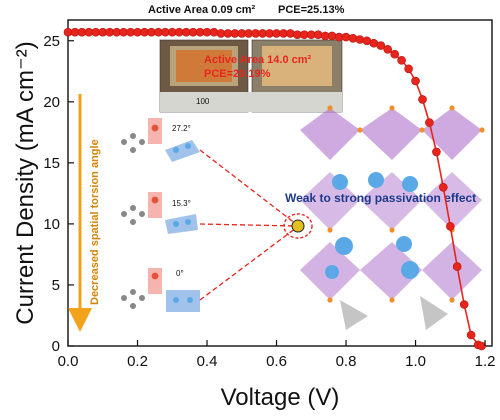 The width and height of the screenshot is (500, 420). I want to click on passivation-label: Weak to strong passivation effect, so click(380, 198).